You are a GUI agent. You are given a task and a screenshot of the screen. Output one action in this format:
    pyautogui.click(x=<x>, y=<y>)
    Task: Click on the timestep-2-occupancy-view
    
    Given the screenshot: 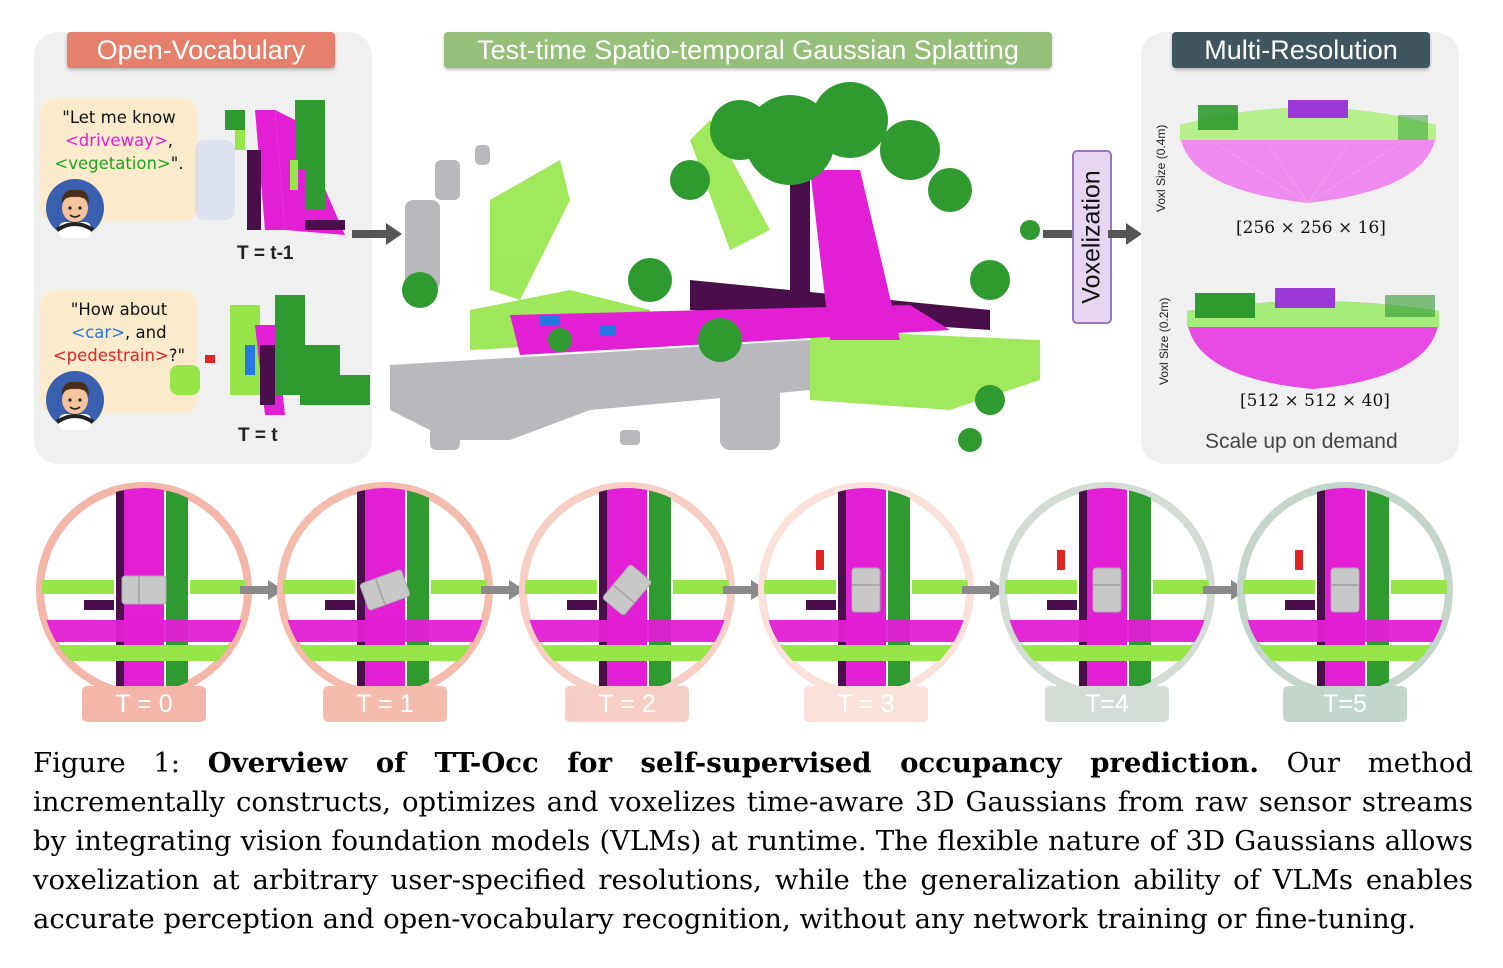 What is the action you would take?
    pyautogui.click(x=627, y=590)
    